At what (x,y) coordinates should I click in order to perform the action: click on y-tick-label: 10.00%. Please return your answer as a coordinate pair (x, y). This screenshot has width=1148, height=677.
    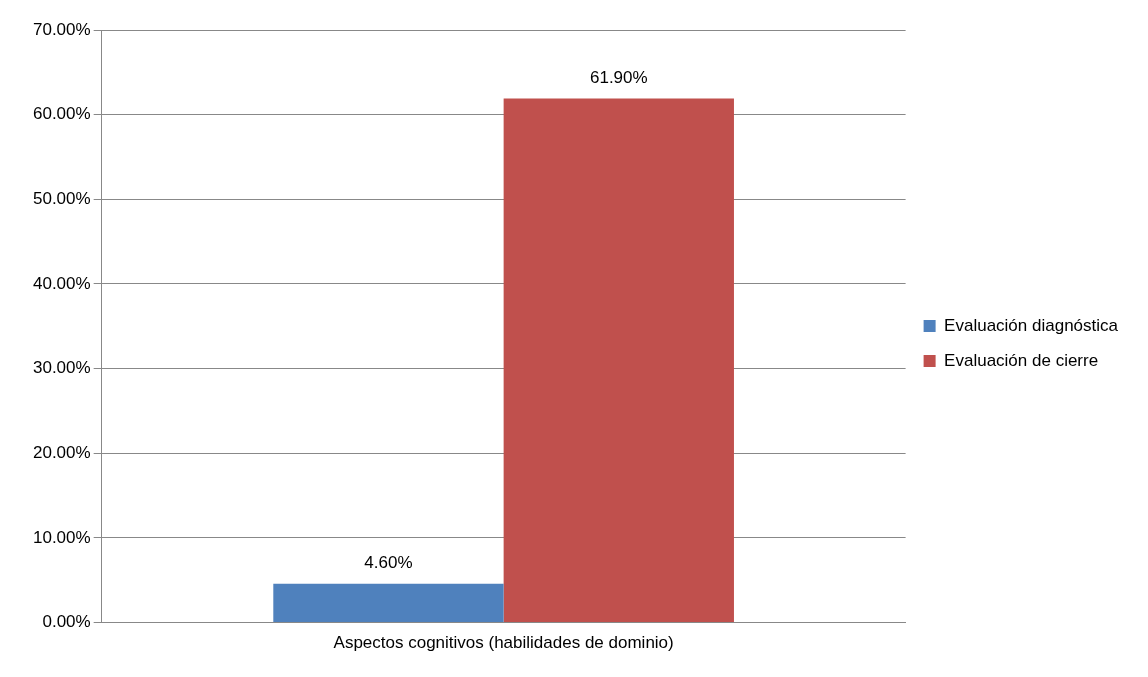
    Looking at the image, I should click on (61, 537).